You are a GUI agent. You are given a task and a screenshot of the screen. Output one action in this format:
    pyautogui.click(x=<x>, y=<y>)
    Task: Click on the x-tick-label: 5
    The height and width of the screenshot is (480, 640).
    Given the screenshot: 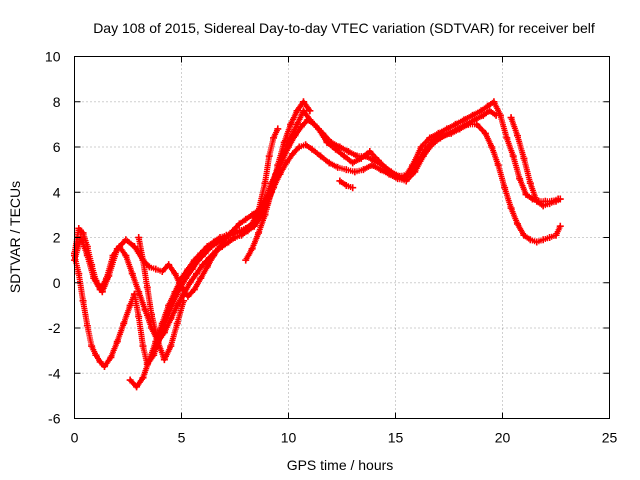 What is the action you would take?
    pyautogui.click(x=182, y=438)
    